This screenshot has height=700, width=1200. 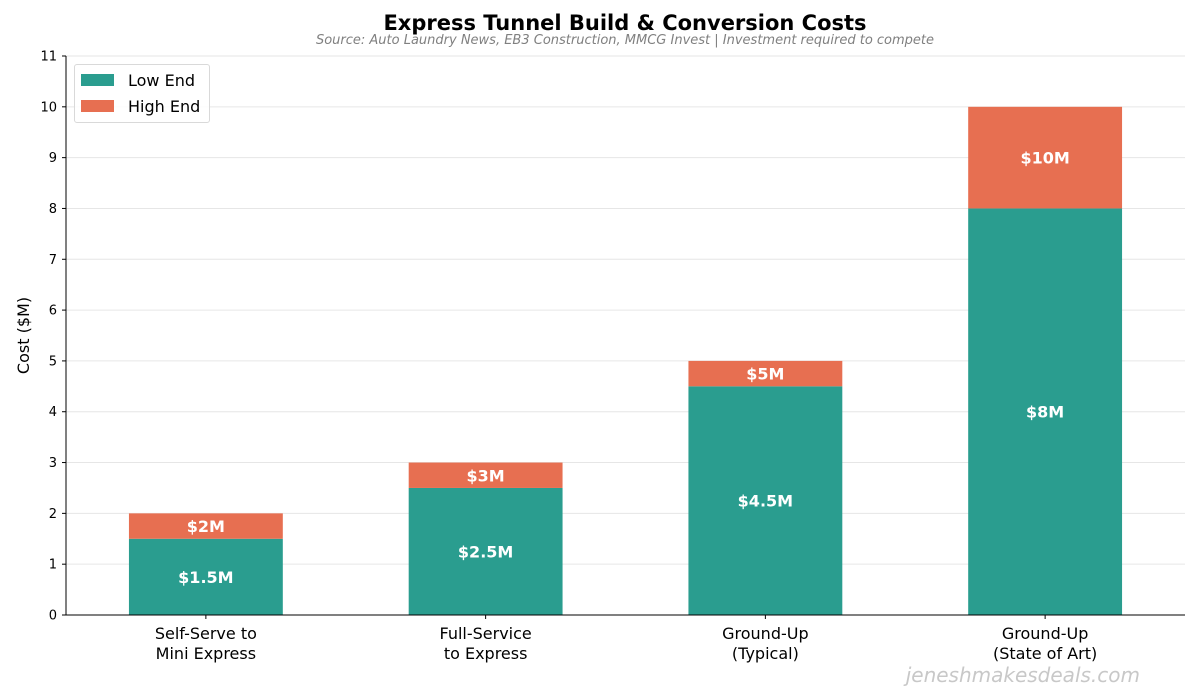 I want to click on legend-item-low-end: Low End, so click(x=138, y=80).